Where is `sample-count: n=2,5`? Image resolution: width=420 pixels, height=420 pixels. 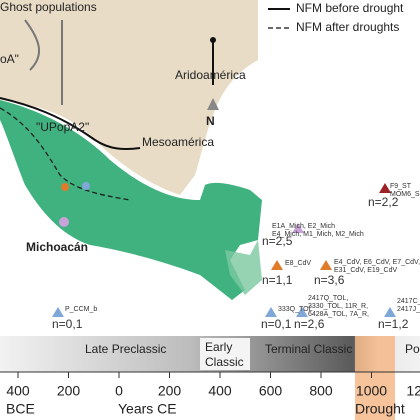
sample-count: n=2,5 is located at coordinates (277, 241).